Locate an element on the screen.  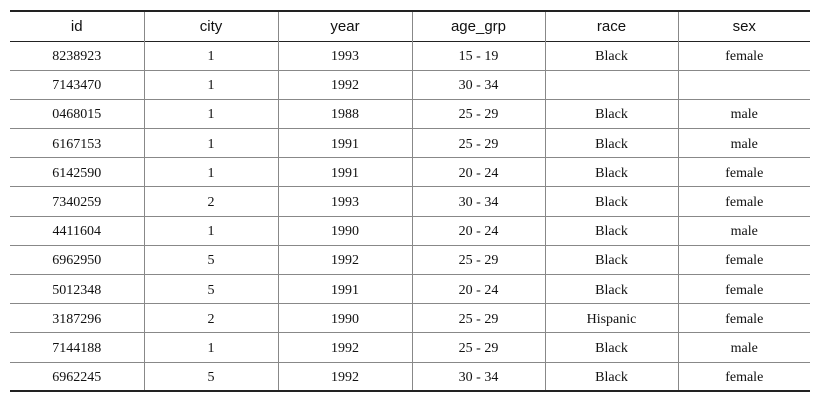
table-row: 6142590 1 1991 20 - 24 Black female is located at coordinates (410, 172).